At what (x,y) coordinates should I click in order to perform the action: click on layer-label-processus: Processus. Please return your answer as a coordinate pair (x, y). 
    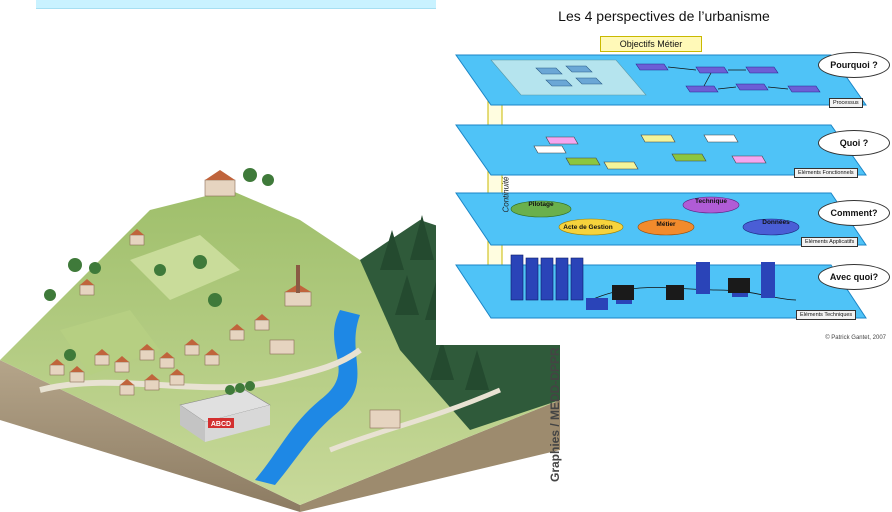
    Looking at the image, I should click on (846, 103).